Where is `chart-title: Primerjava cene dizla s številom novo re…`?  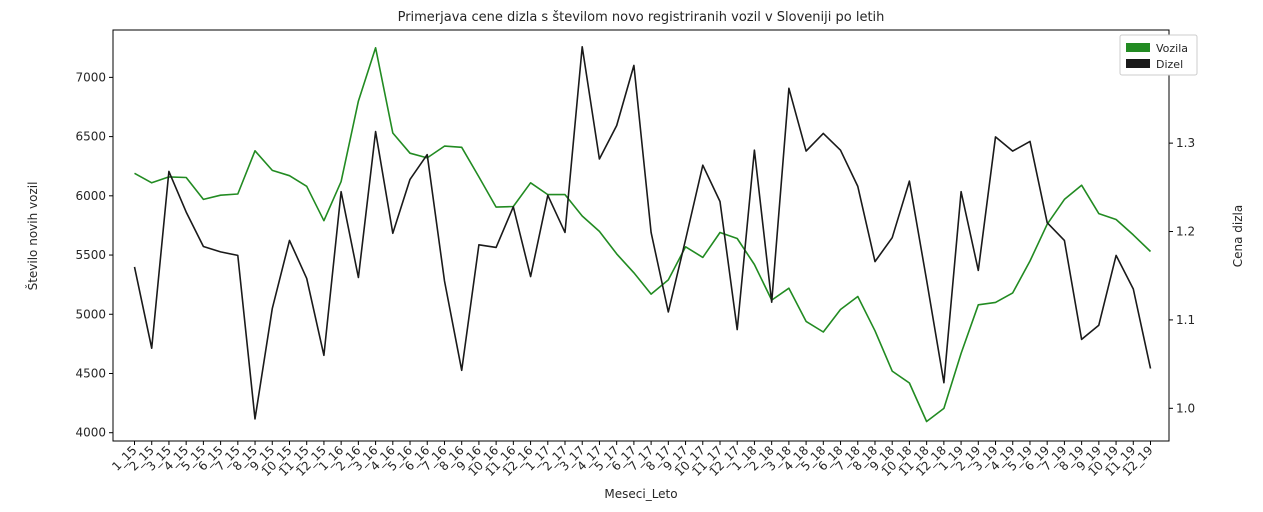 chart-title: Primerjava cene dizla s številom novo re… is located at coordinates (641, 17).